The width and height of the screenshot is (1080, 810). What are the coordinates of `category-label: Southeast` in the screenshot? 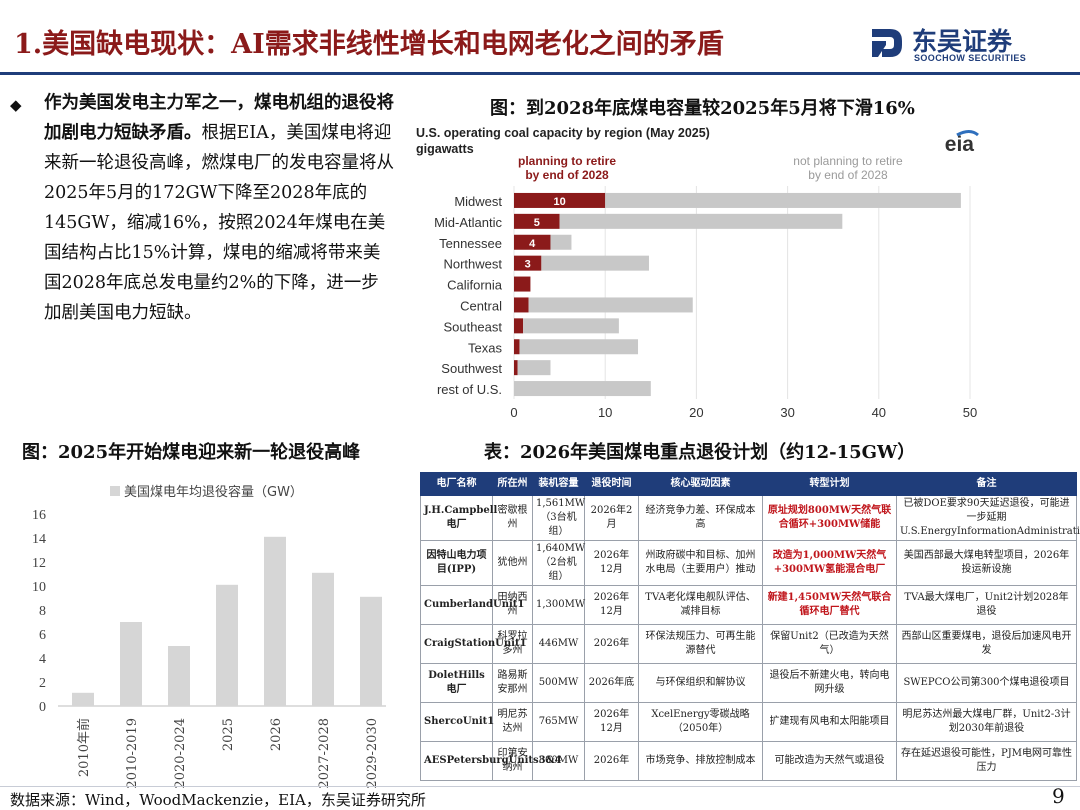 It's located at (472, 326).